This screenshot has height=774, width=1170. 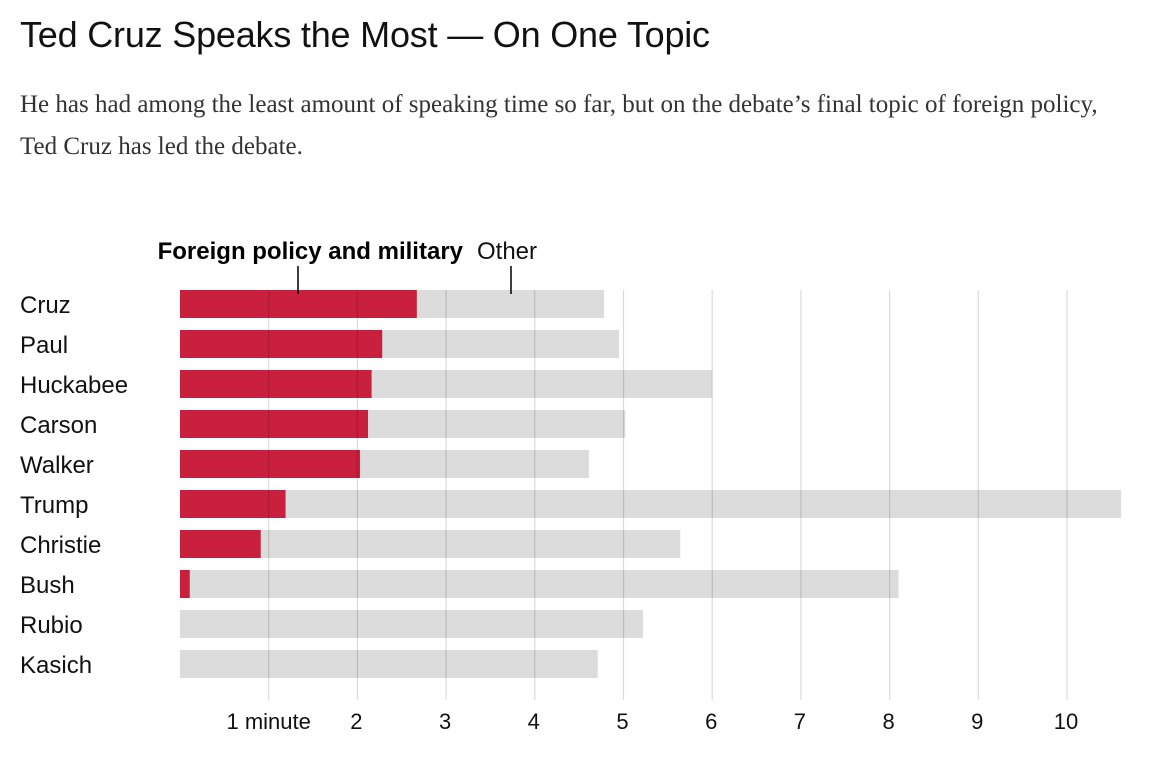 What do you see at coordinates (274, 424) in the screenshot?
I see `bar-foreign-carson` at bounding box center [274, 424].